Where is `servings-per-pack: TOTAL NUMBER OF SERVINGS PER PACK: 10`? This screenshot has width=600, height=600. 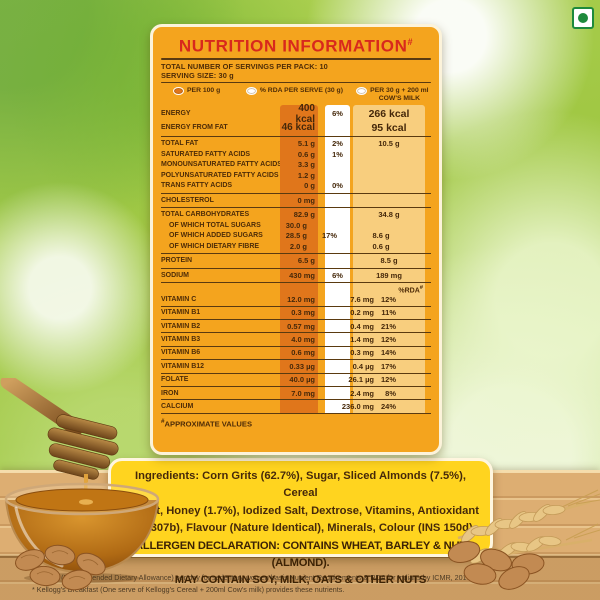 servings-per-pack: TOTAL NUMBER OF SERVINGS PER PACK: 10 is located at coordinates (244, 66).